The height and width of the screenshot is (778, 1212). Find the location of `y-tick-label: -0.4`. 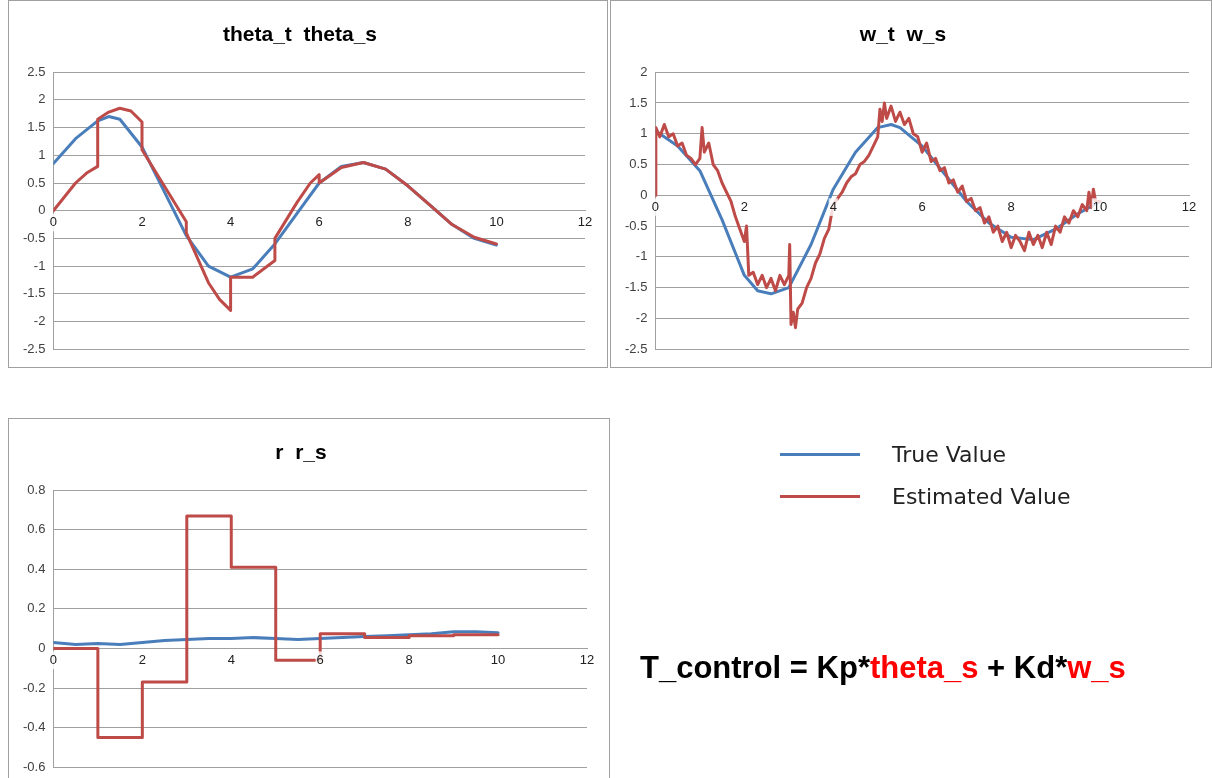

y-tick-label: -0.4 is located at coordinates (34, 727).